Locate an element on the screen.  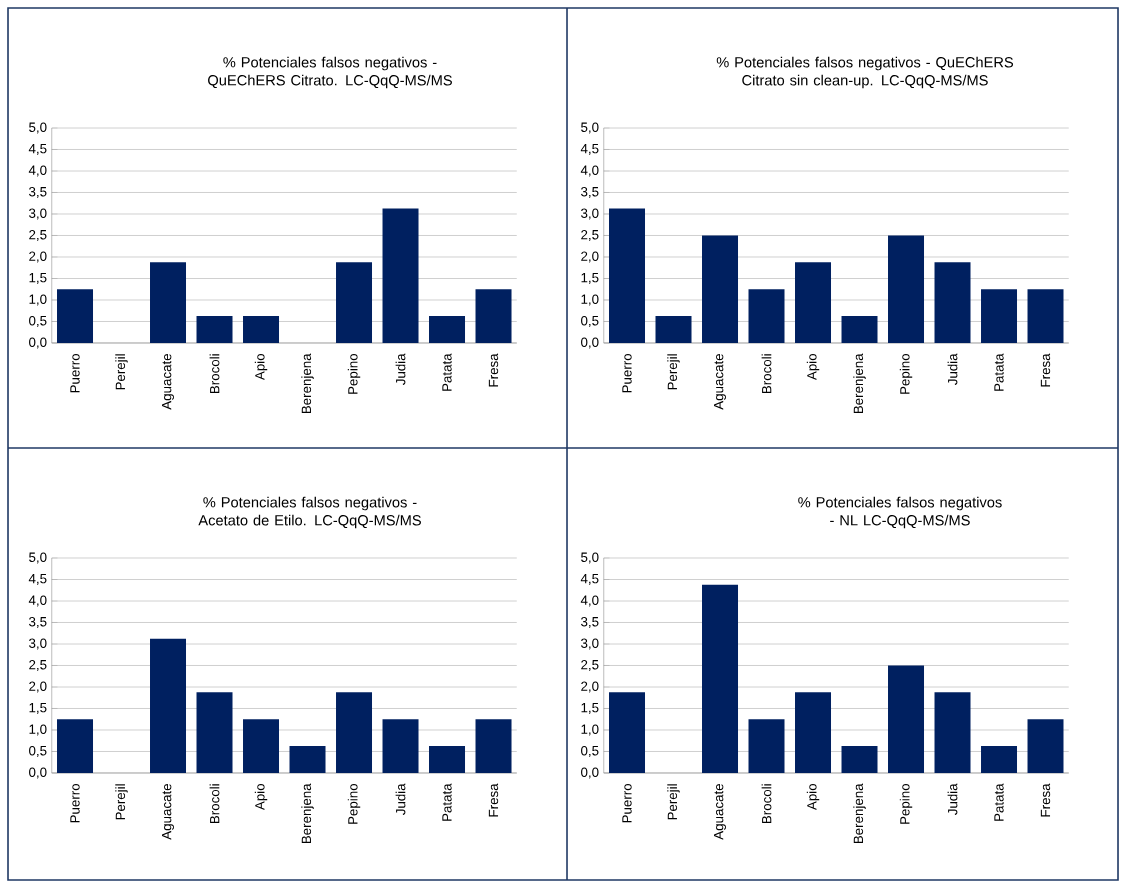
chart-title: % Potenciales falsos negativos - QuEChERS Citrato. LC-QqQ-MS/MS is located at coordinates (330, 72).